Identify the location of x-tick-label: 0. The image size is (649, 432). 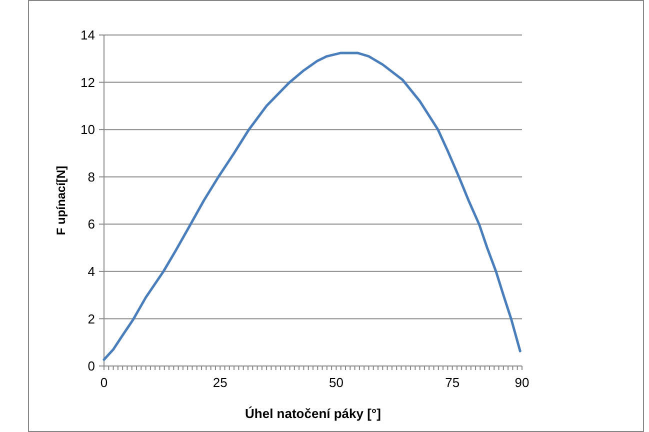
(104, 382).